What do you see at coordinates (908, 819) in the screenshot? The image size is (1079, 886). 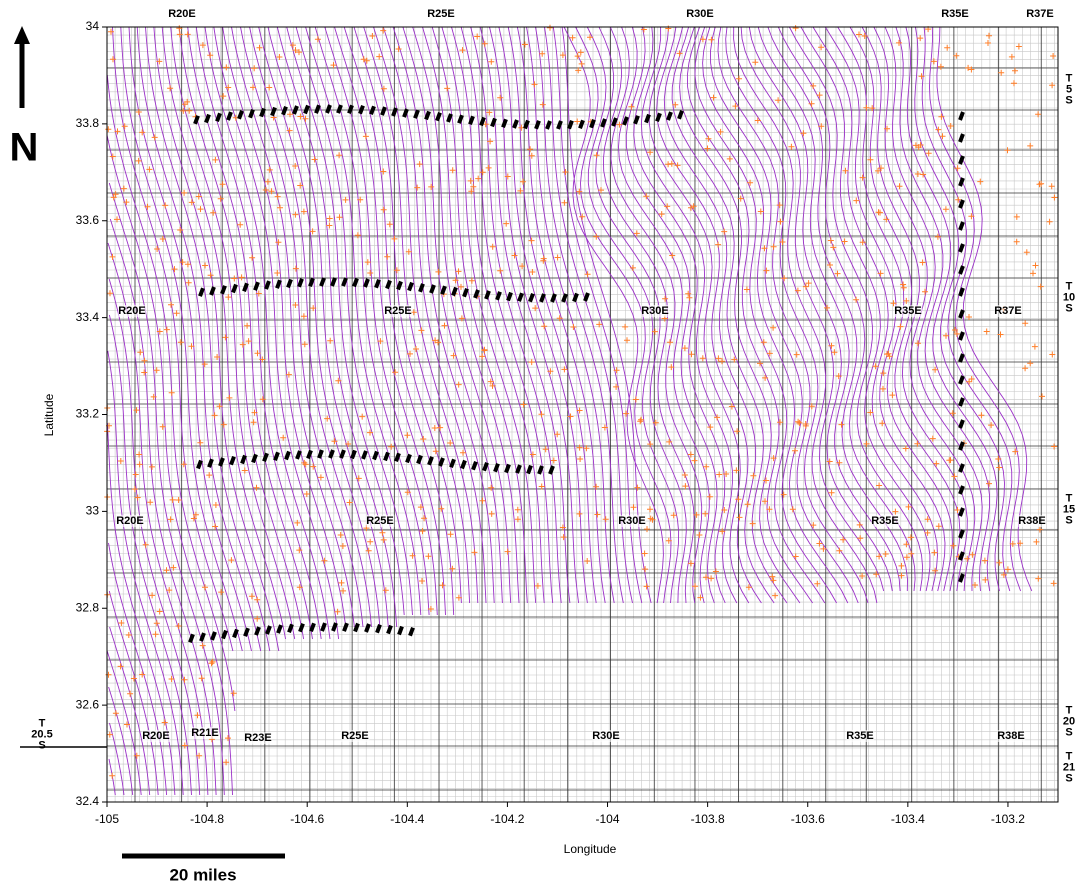 I see `x-tick-label: -103.4` at bounding box center [908, 819].